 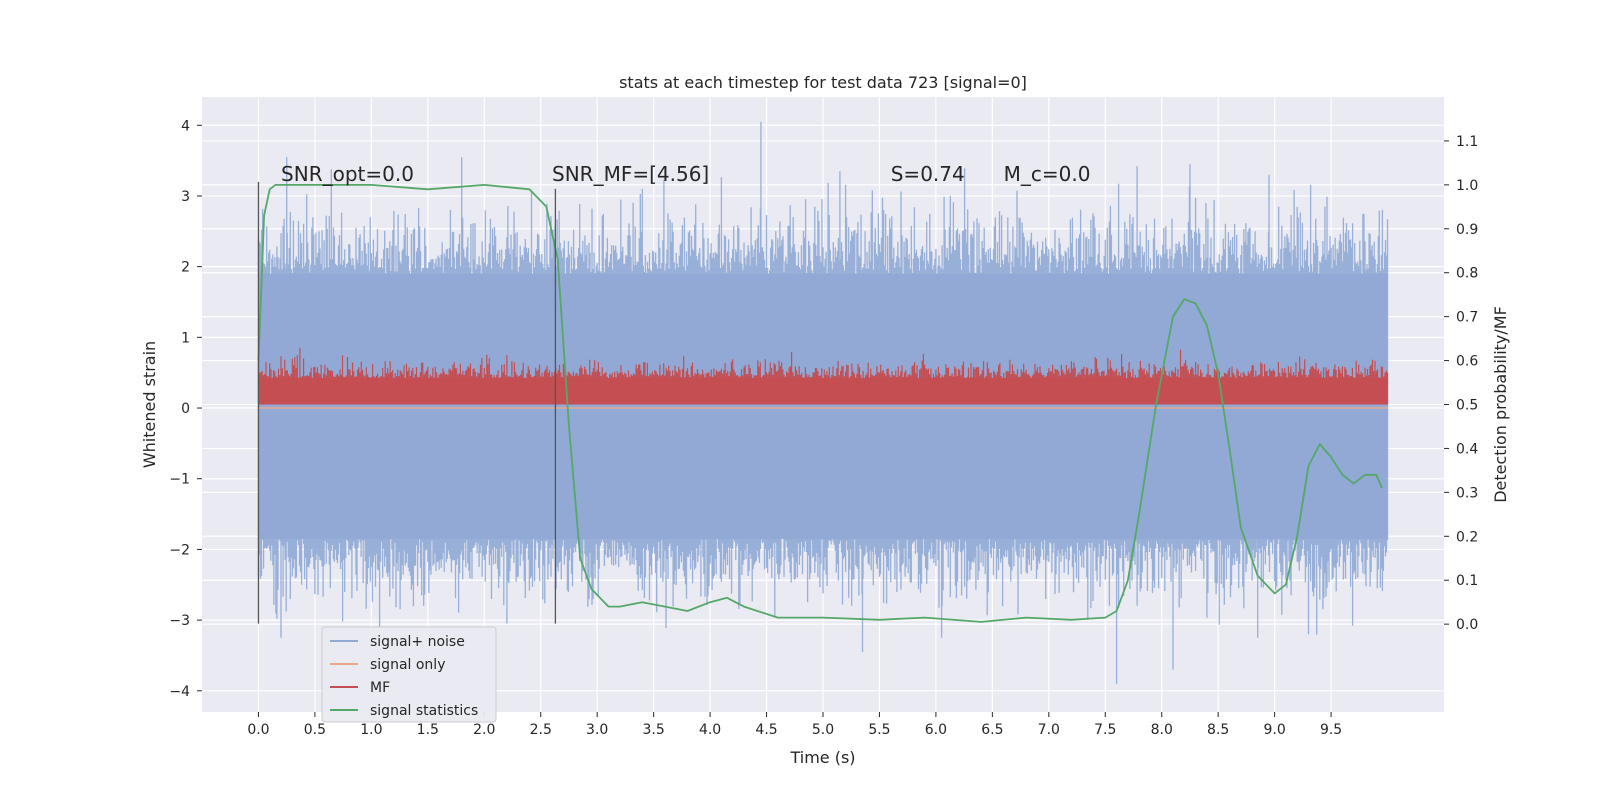 What do you see at coordinates (1047, 174) in the screenshot?
I see `annotation-3: M_c=0.0` at bounding box center [1047, 174].